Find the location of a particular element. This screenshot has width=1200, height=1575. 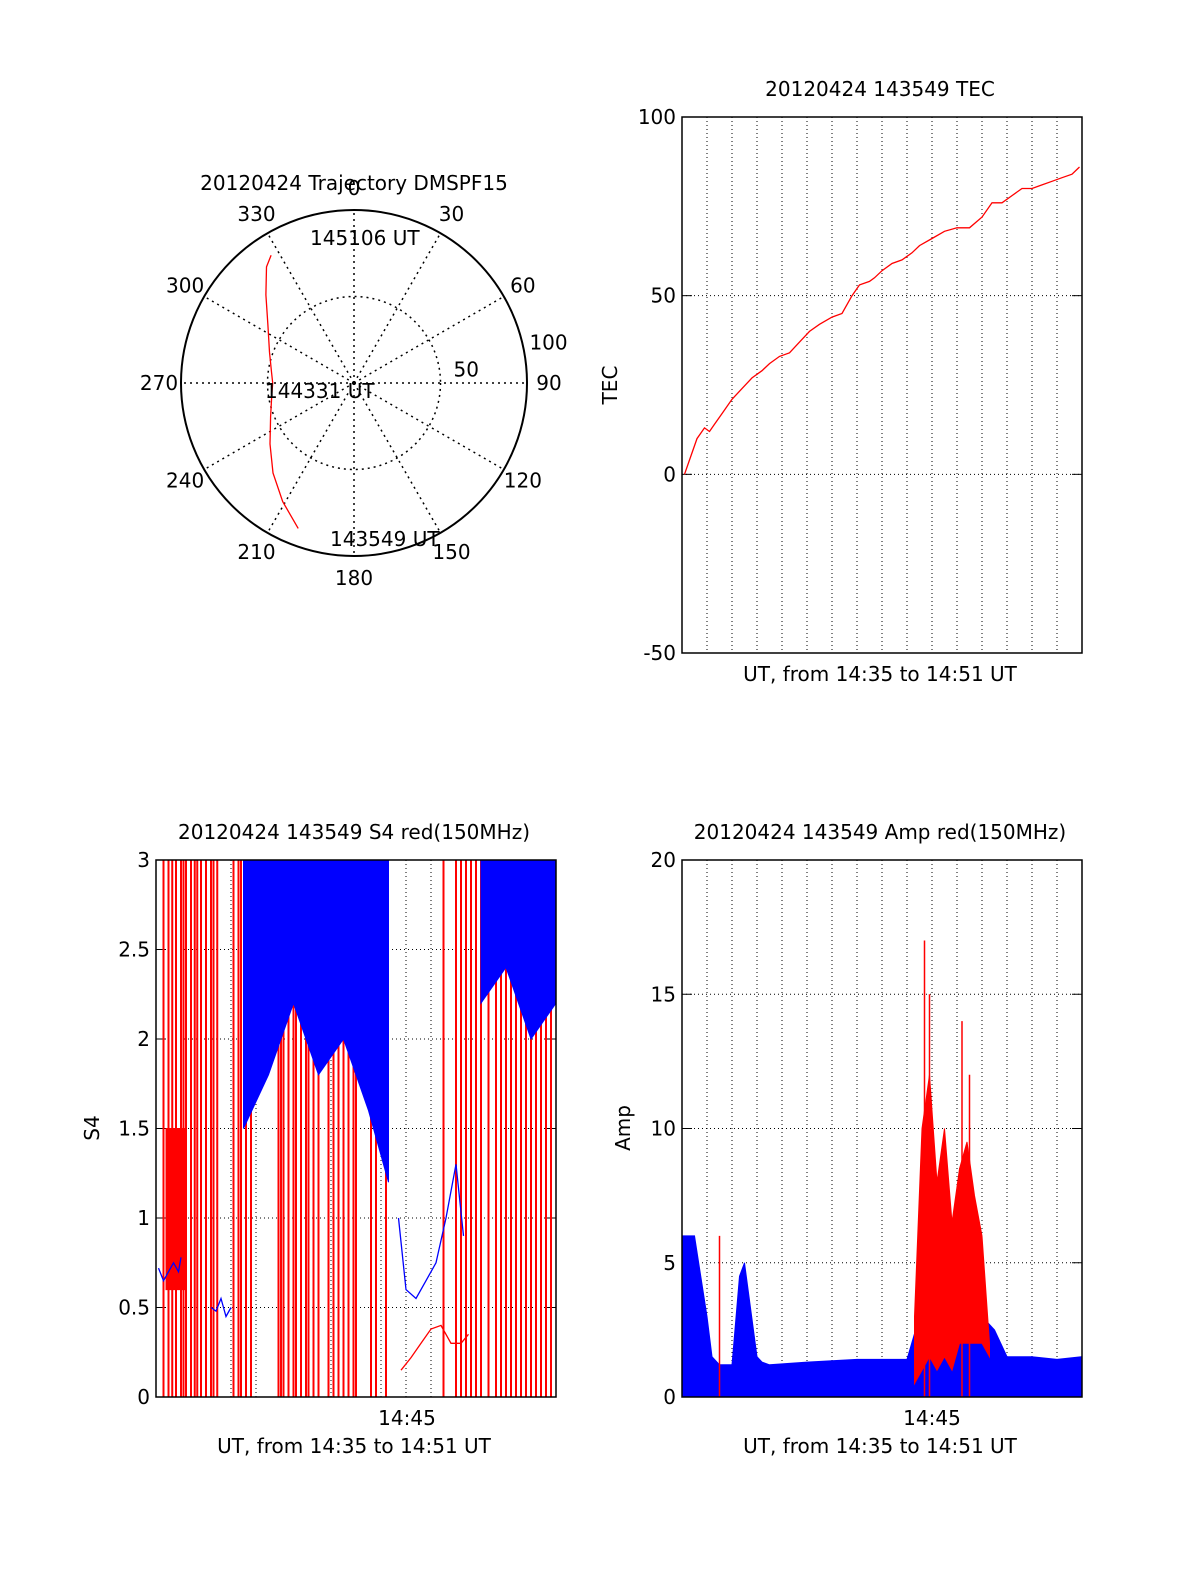

y-tick-label: 3 is located at coordinates (143, 860).